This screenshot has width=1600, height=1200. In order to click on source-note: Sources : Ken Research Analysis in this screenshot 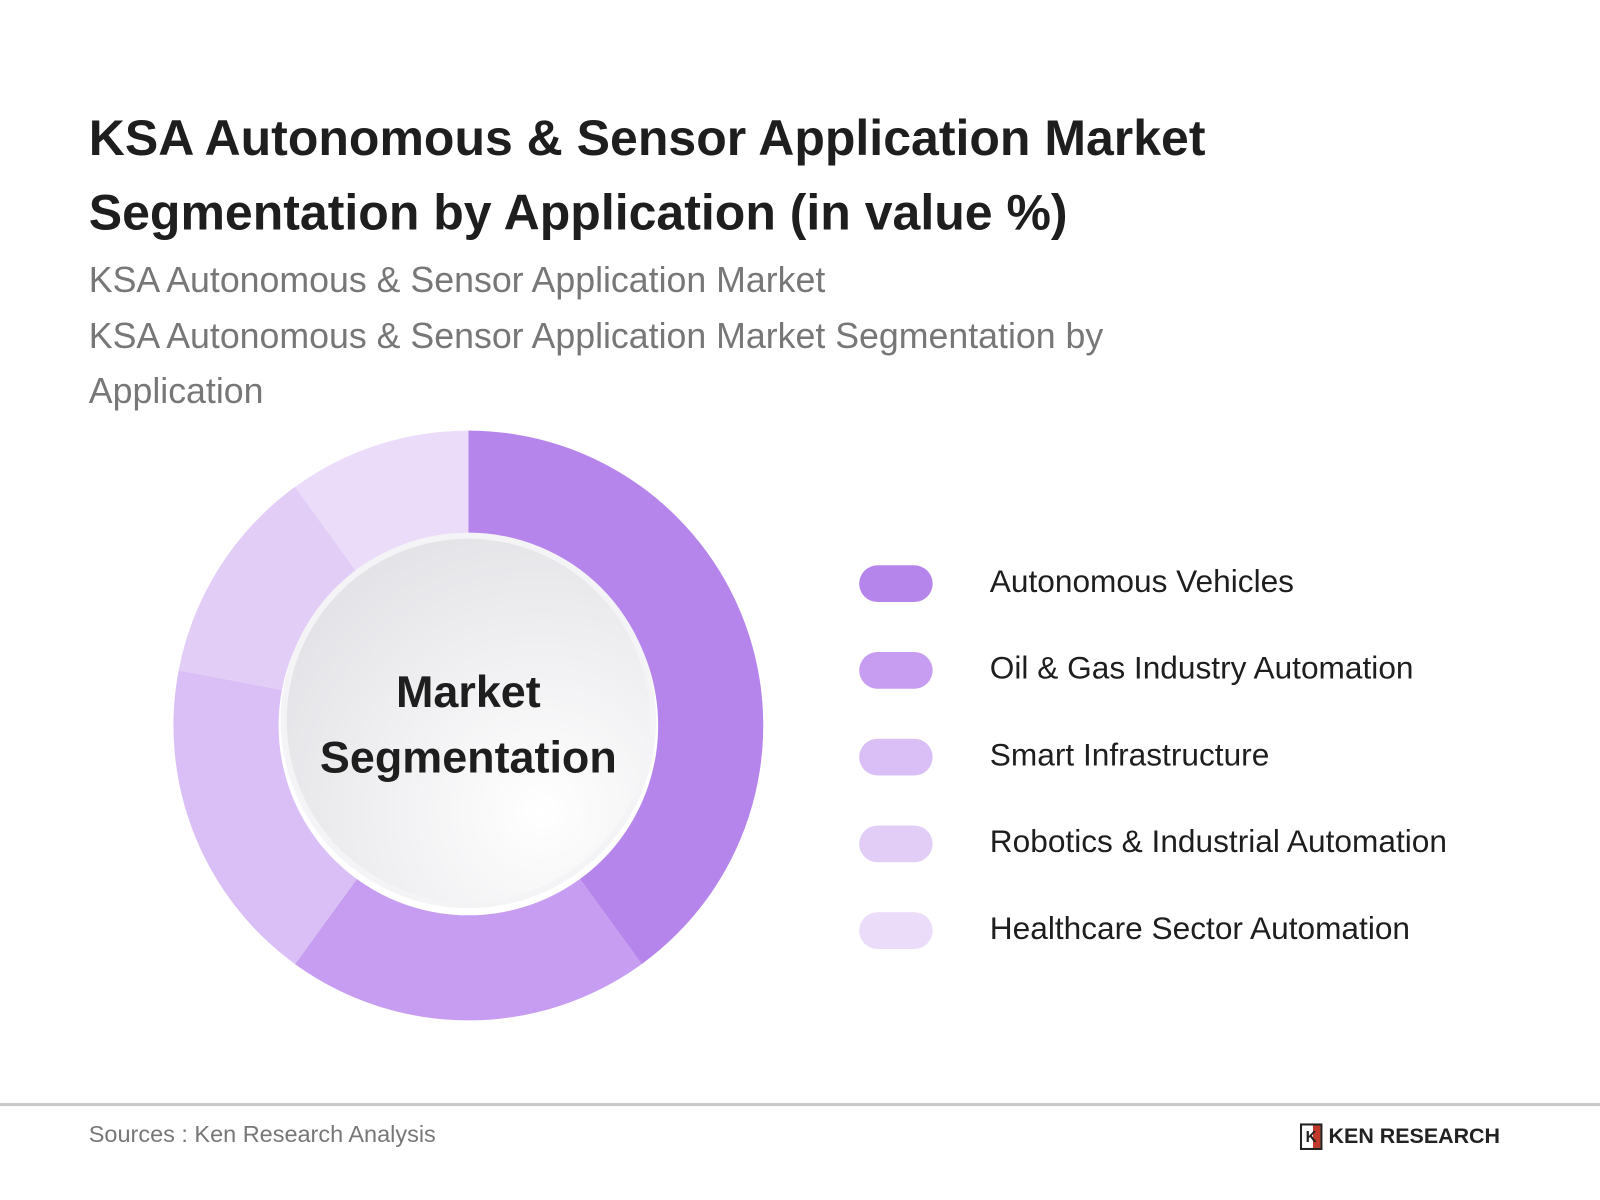, I will do `click(262, 1133)`.